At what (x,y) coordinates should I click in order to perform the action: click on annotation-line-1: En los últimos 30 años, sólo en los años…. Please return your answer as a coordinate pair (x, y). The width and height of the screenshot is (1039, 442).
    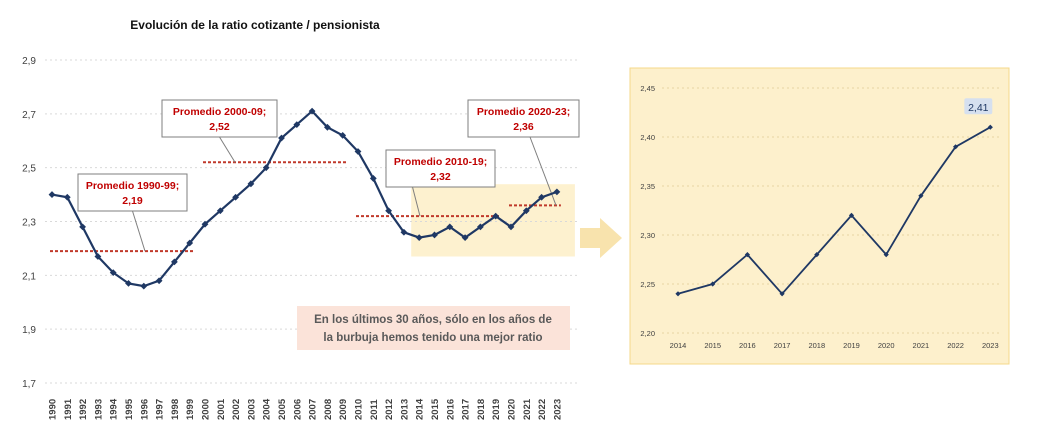
    Looking at the image, I should click on (433, 320).